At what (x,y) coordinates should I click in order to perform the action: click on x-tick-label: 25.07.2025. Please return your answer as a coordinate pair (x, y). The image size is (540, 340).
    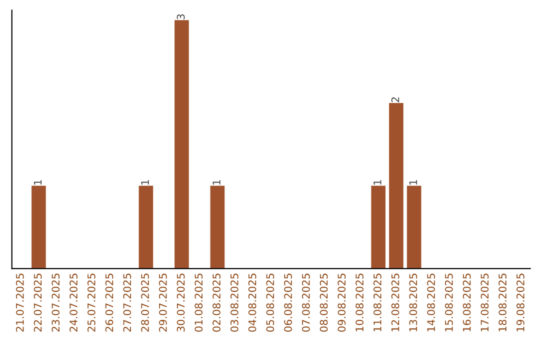
    Looking at the image, I should click on (91, 303).